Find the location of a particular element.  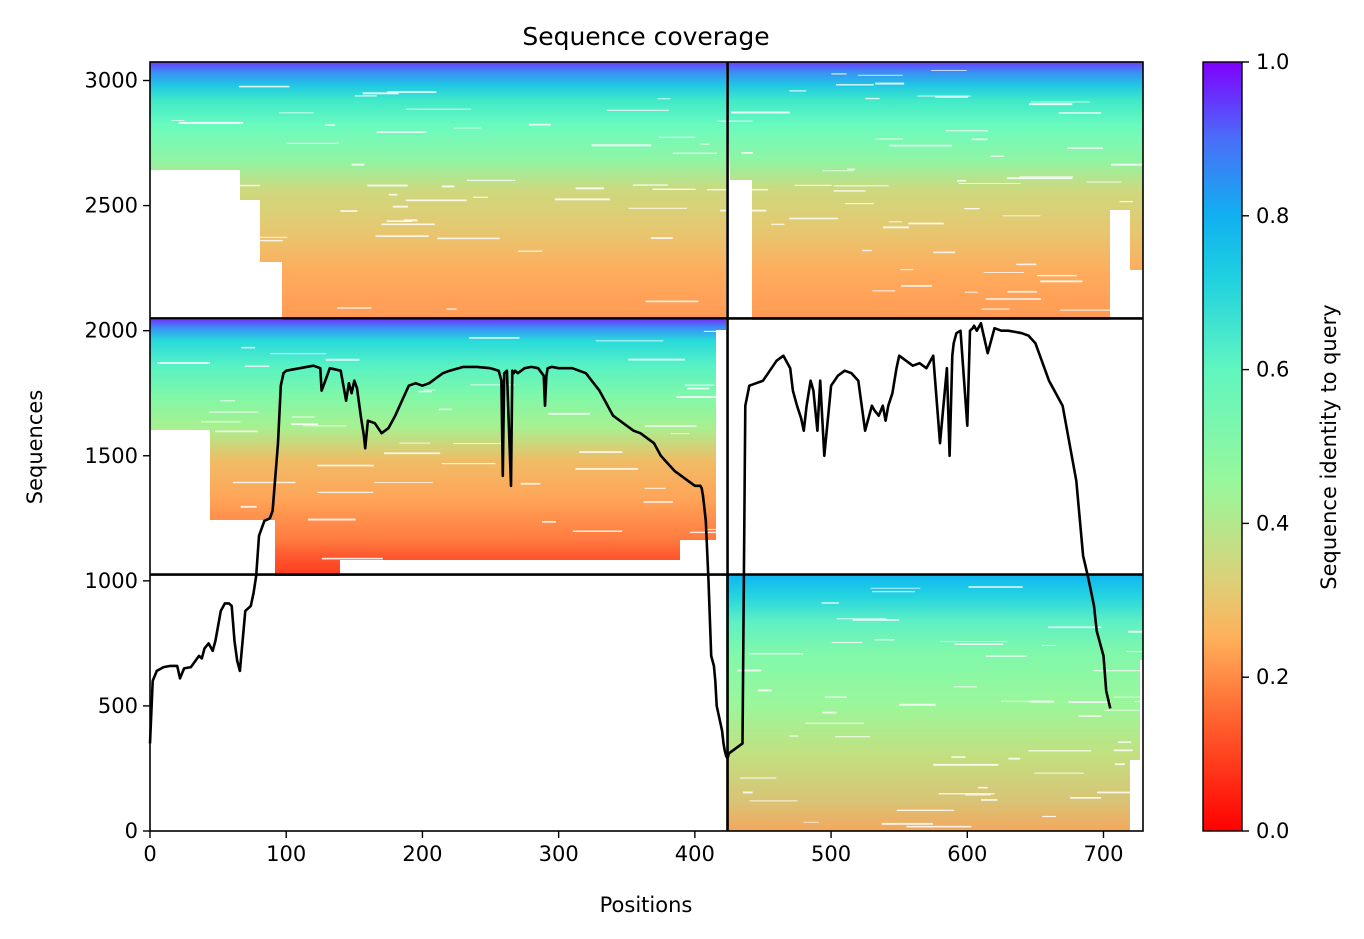

x-tick-label: 400 is located at coordinates (695, 854).